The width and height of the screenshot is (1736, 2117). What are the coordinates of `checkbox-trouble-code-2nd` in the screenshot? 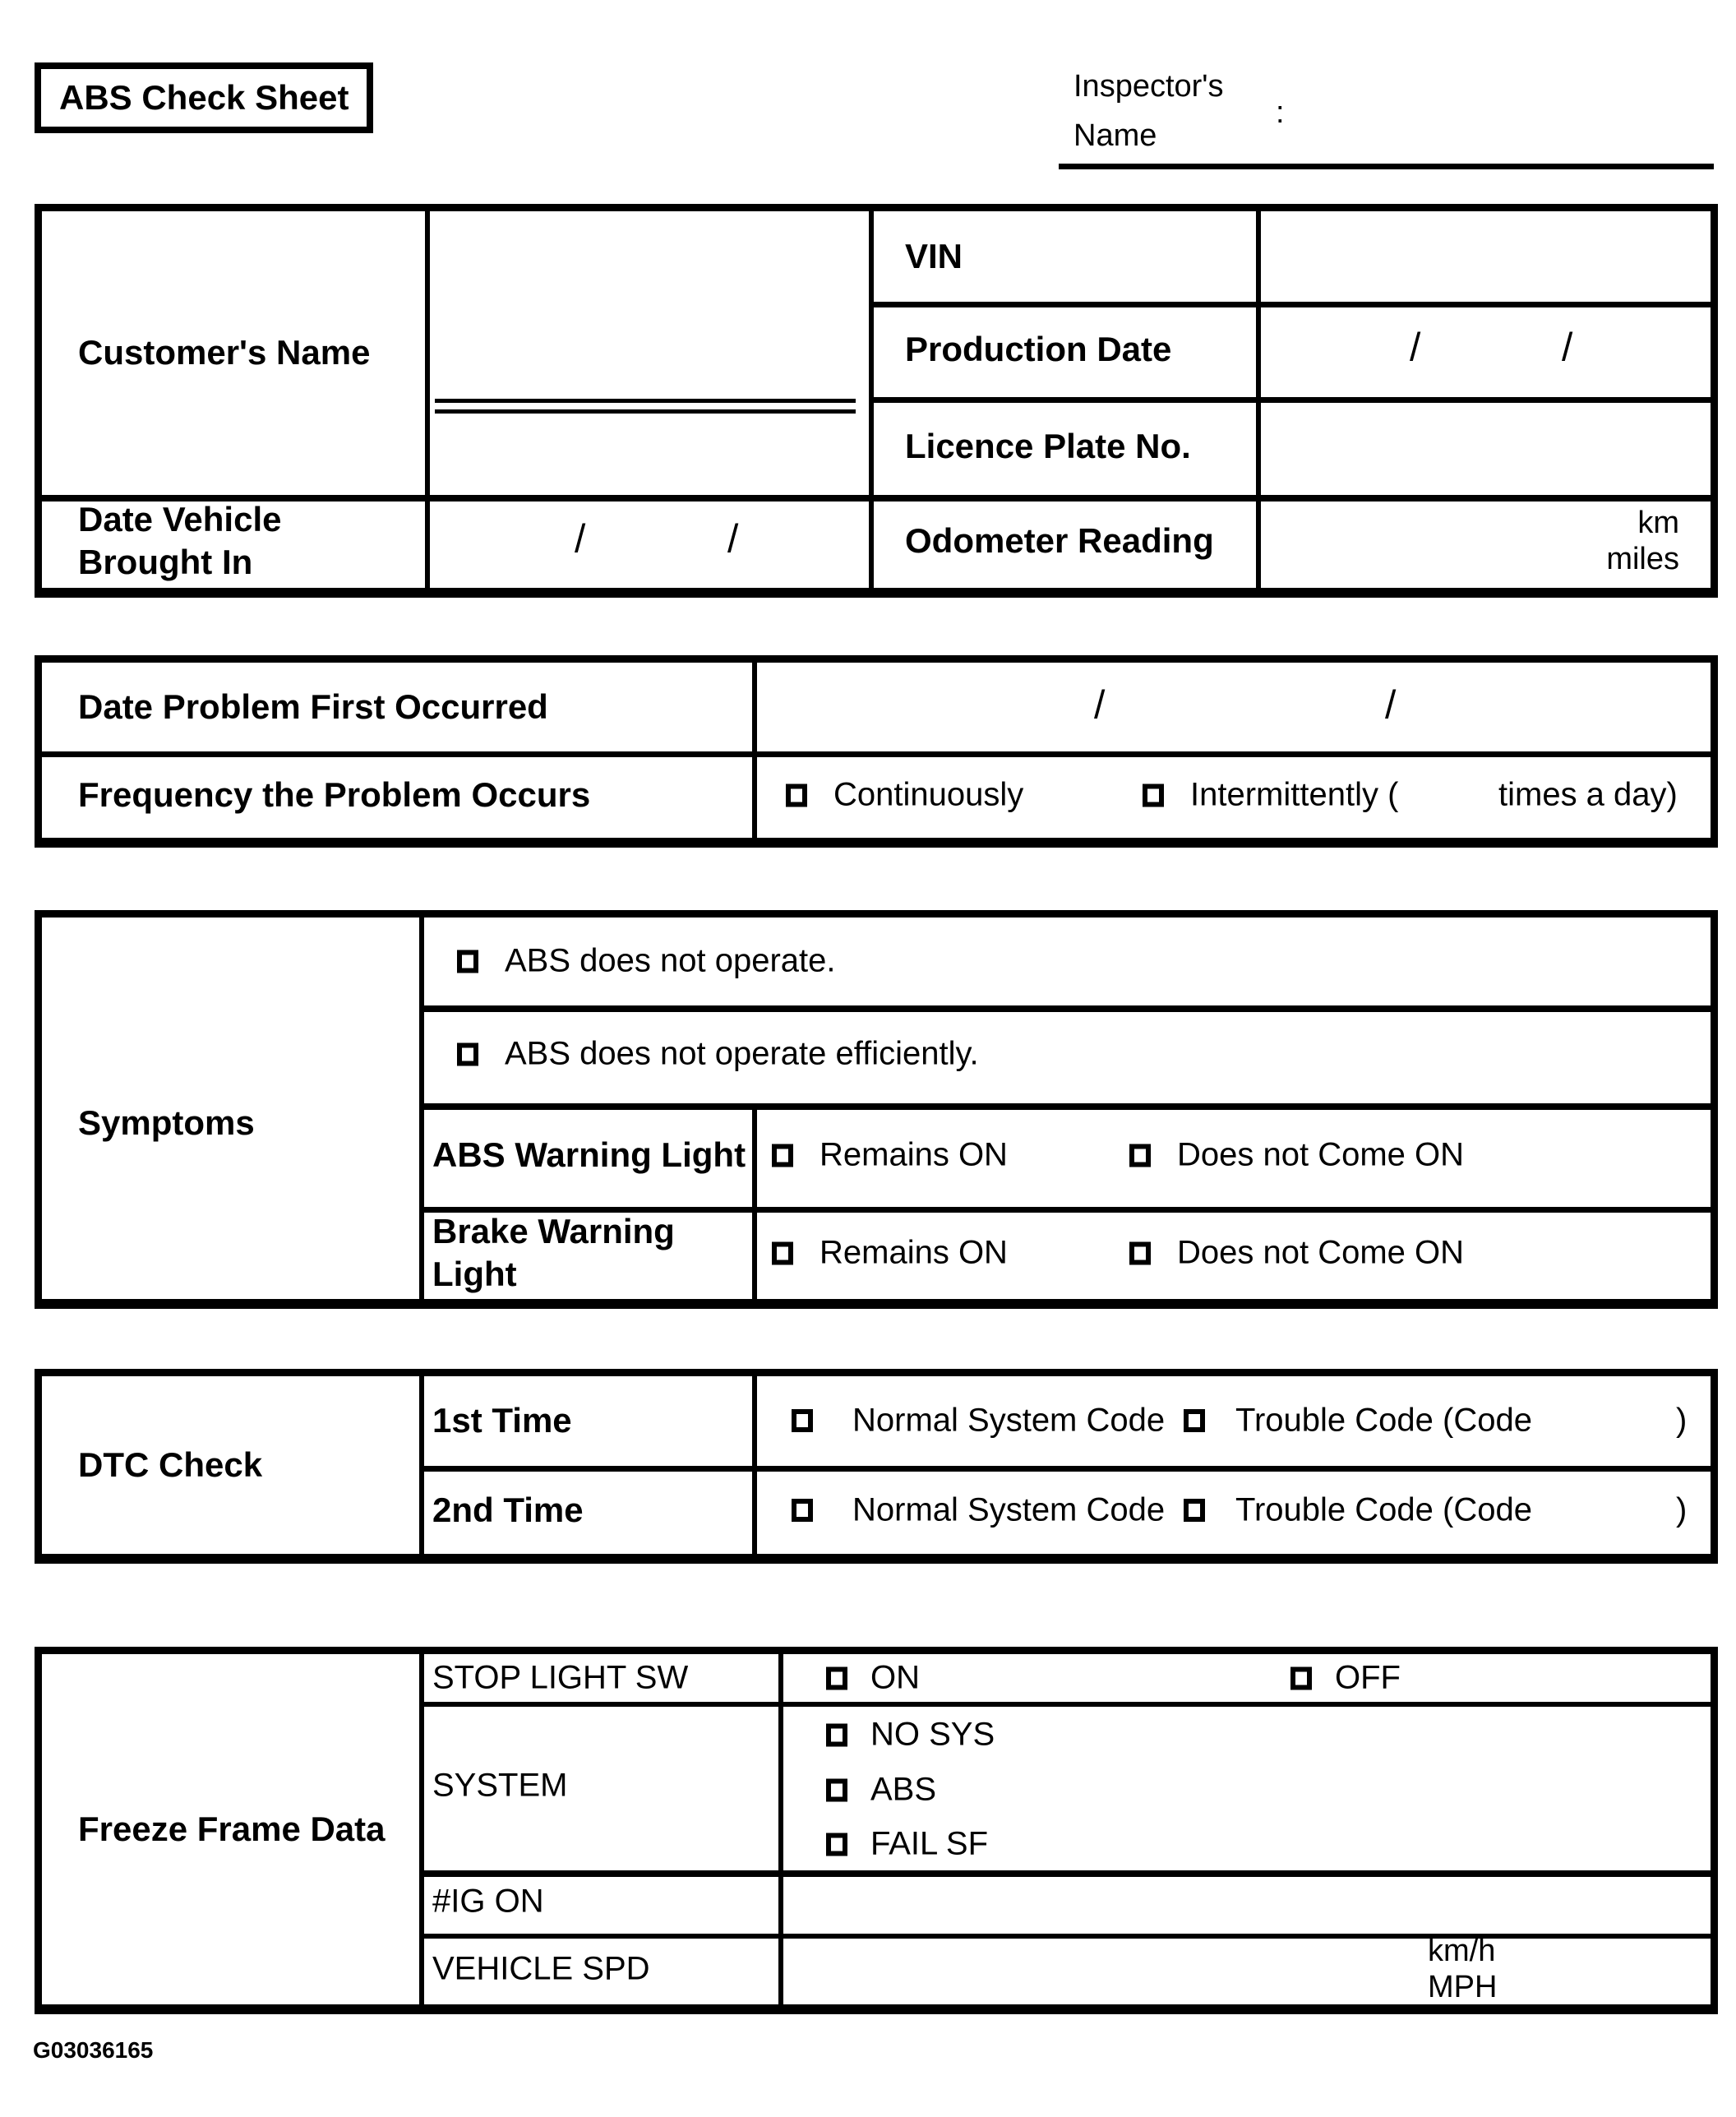 It's located at (1194, 1510).